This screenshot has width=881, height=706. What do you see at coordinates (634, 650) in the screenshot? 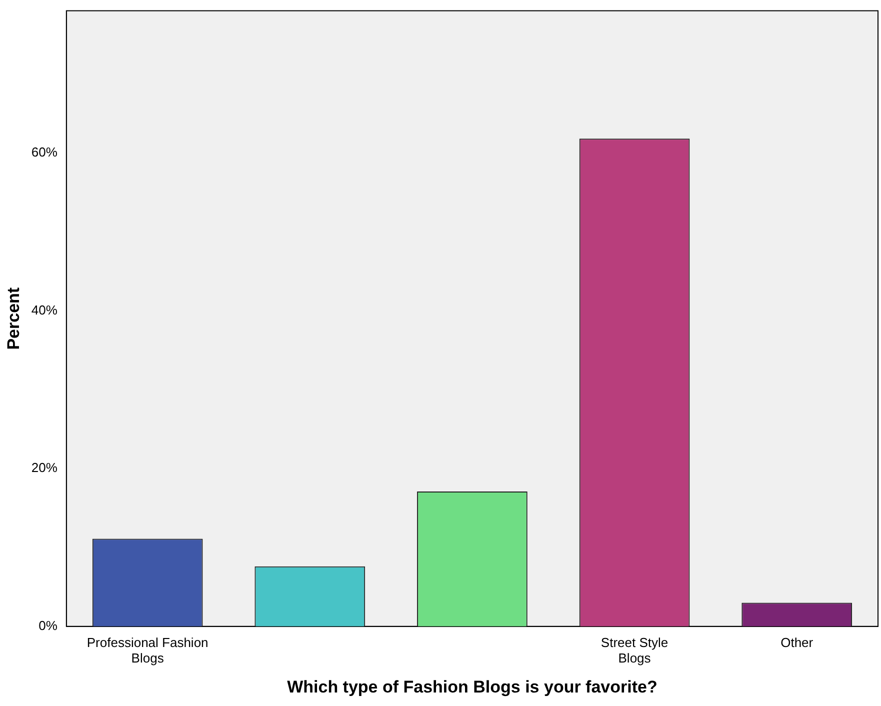
I see `x-tick-label: Street Style Blogs` at bounding box center [634, 650].